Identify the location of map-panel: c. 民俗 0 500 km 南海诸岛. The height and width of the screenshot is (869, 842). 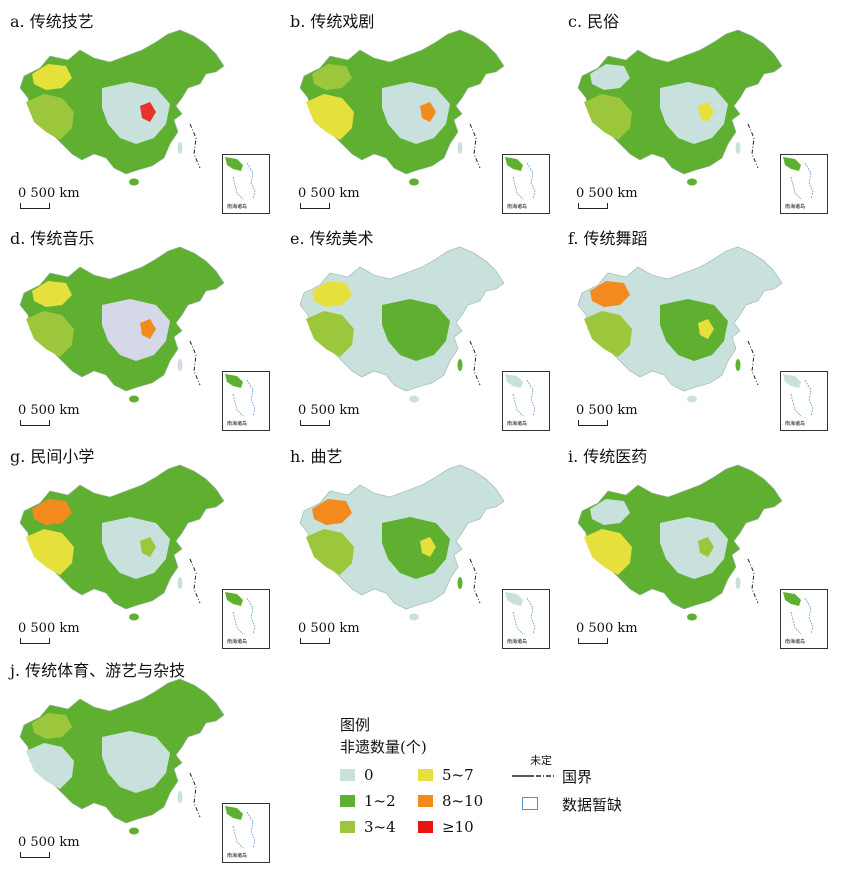
(703, 113).